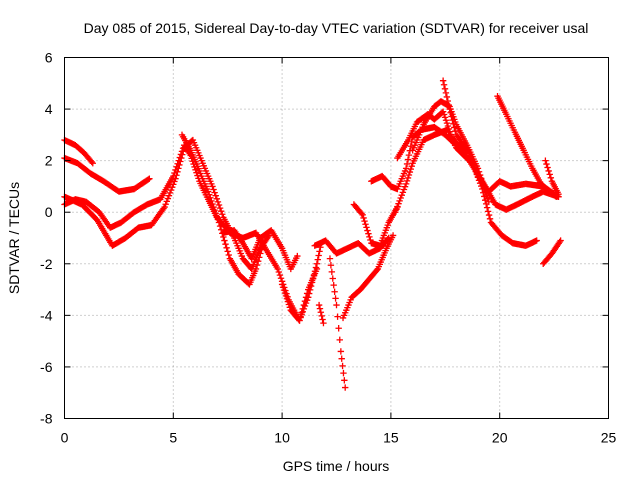 The image size is (640, 485). I want to click on x-tick-label: 10, so click(282, 438).